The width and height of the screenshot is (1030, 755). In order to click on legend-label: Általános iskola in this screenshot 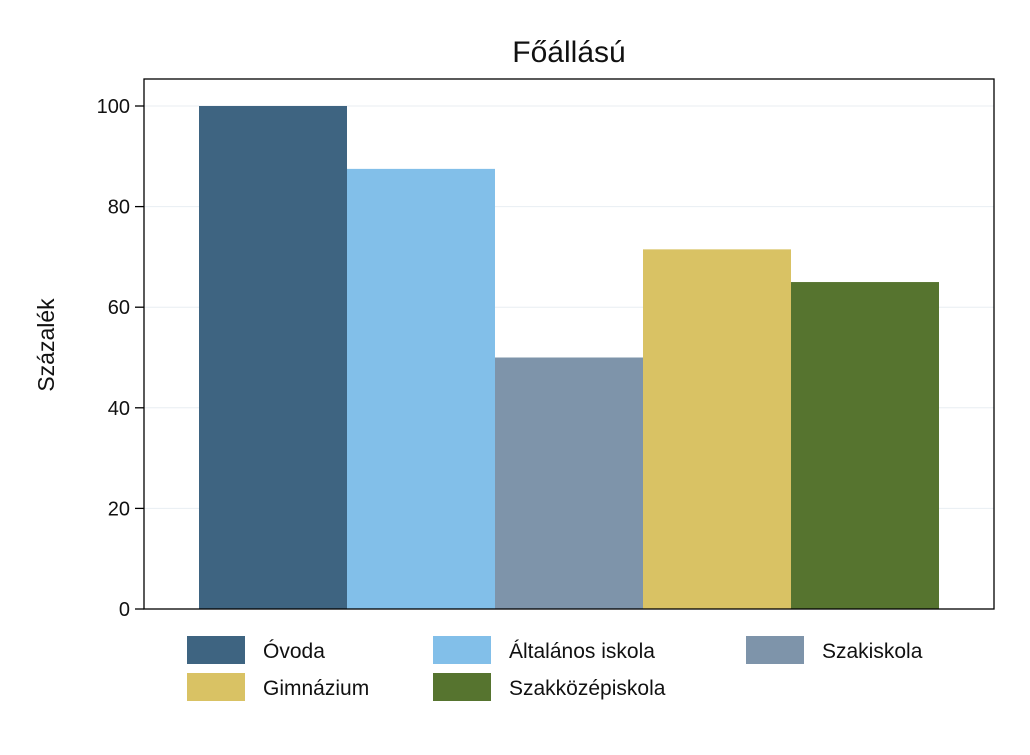, I will do `click(582, 651)`.